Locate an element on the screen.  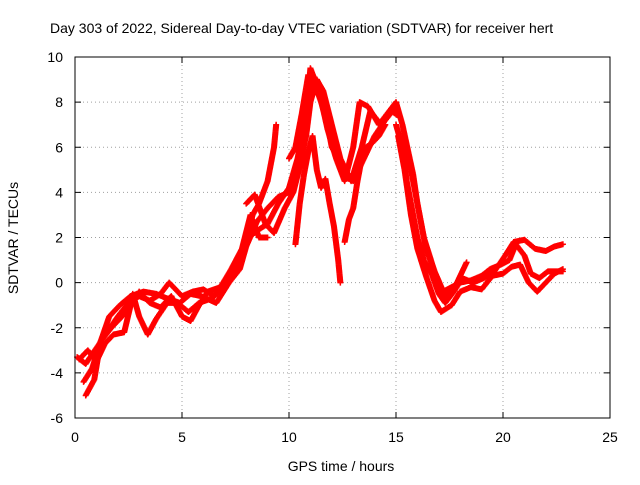
x-axis-label: GPS time / hours is located at coordinates (341, 466).